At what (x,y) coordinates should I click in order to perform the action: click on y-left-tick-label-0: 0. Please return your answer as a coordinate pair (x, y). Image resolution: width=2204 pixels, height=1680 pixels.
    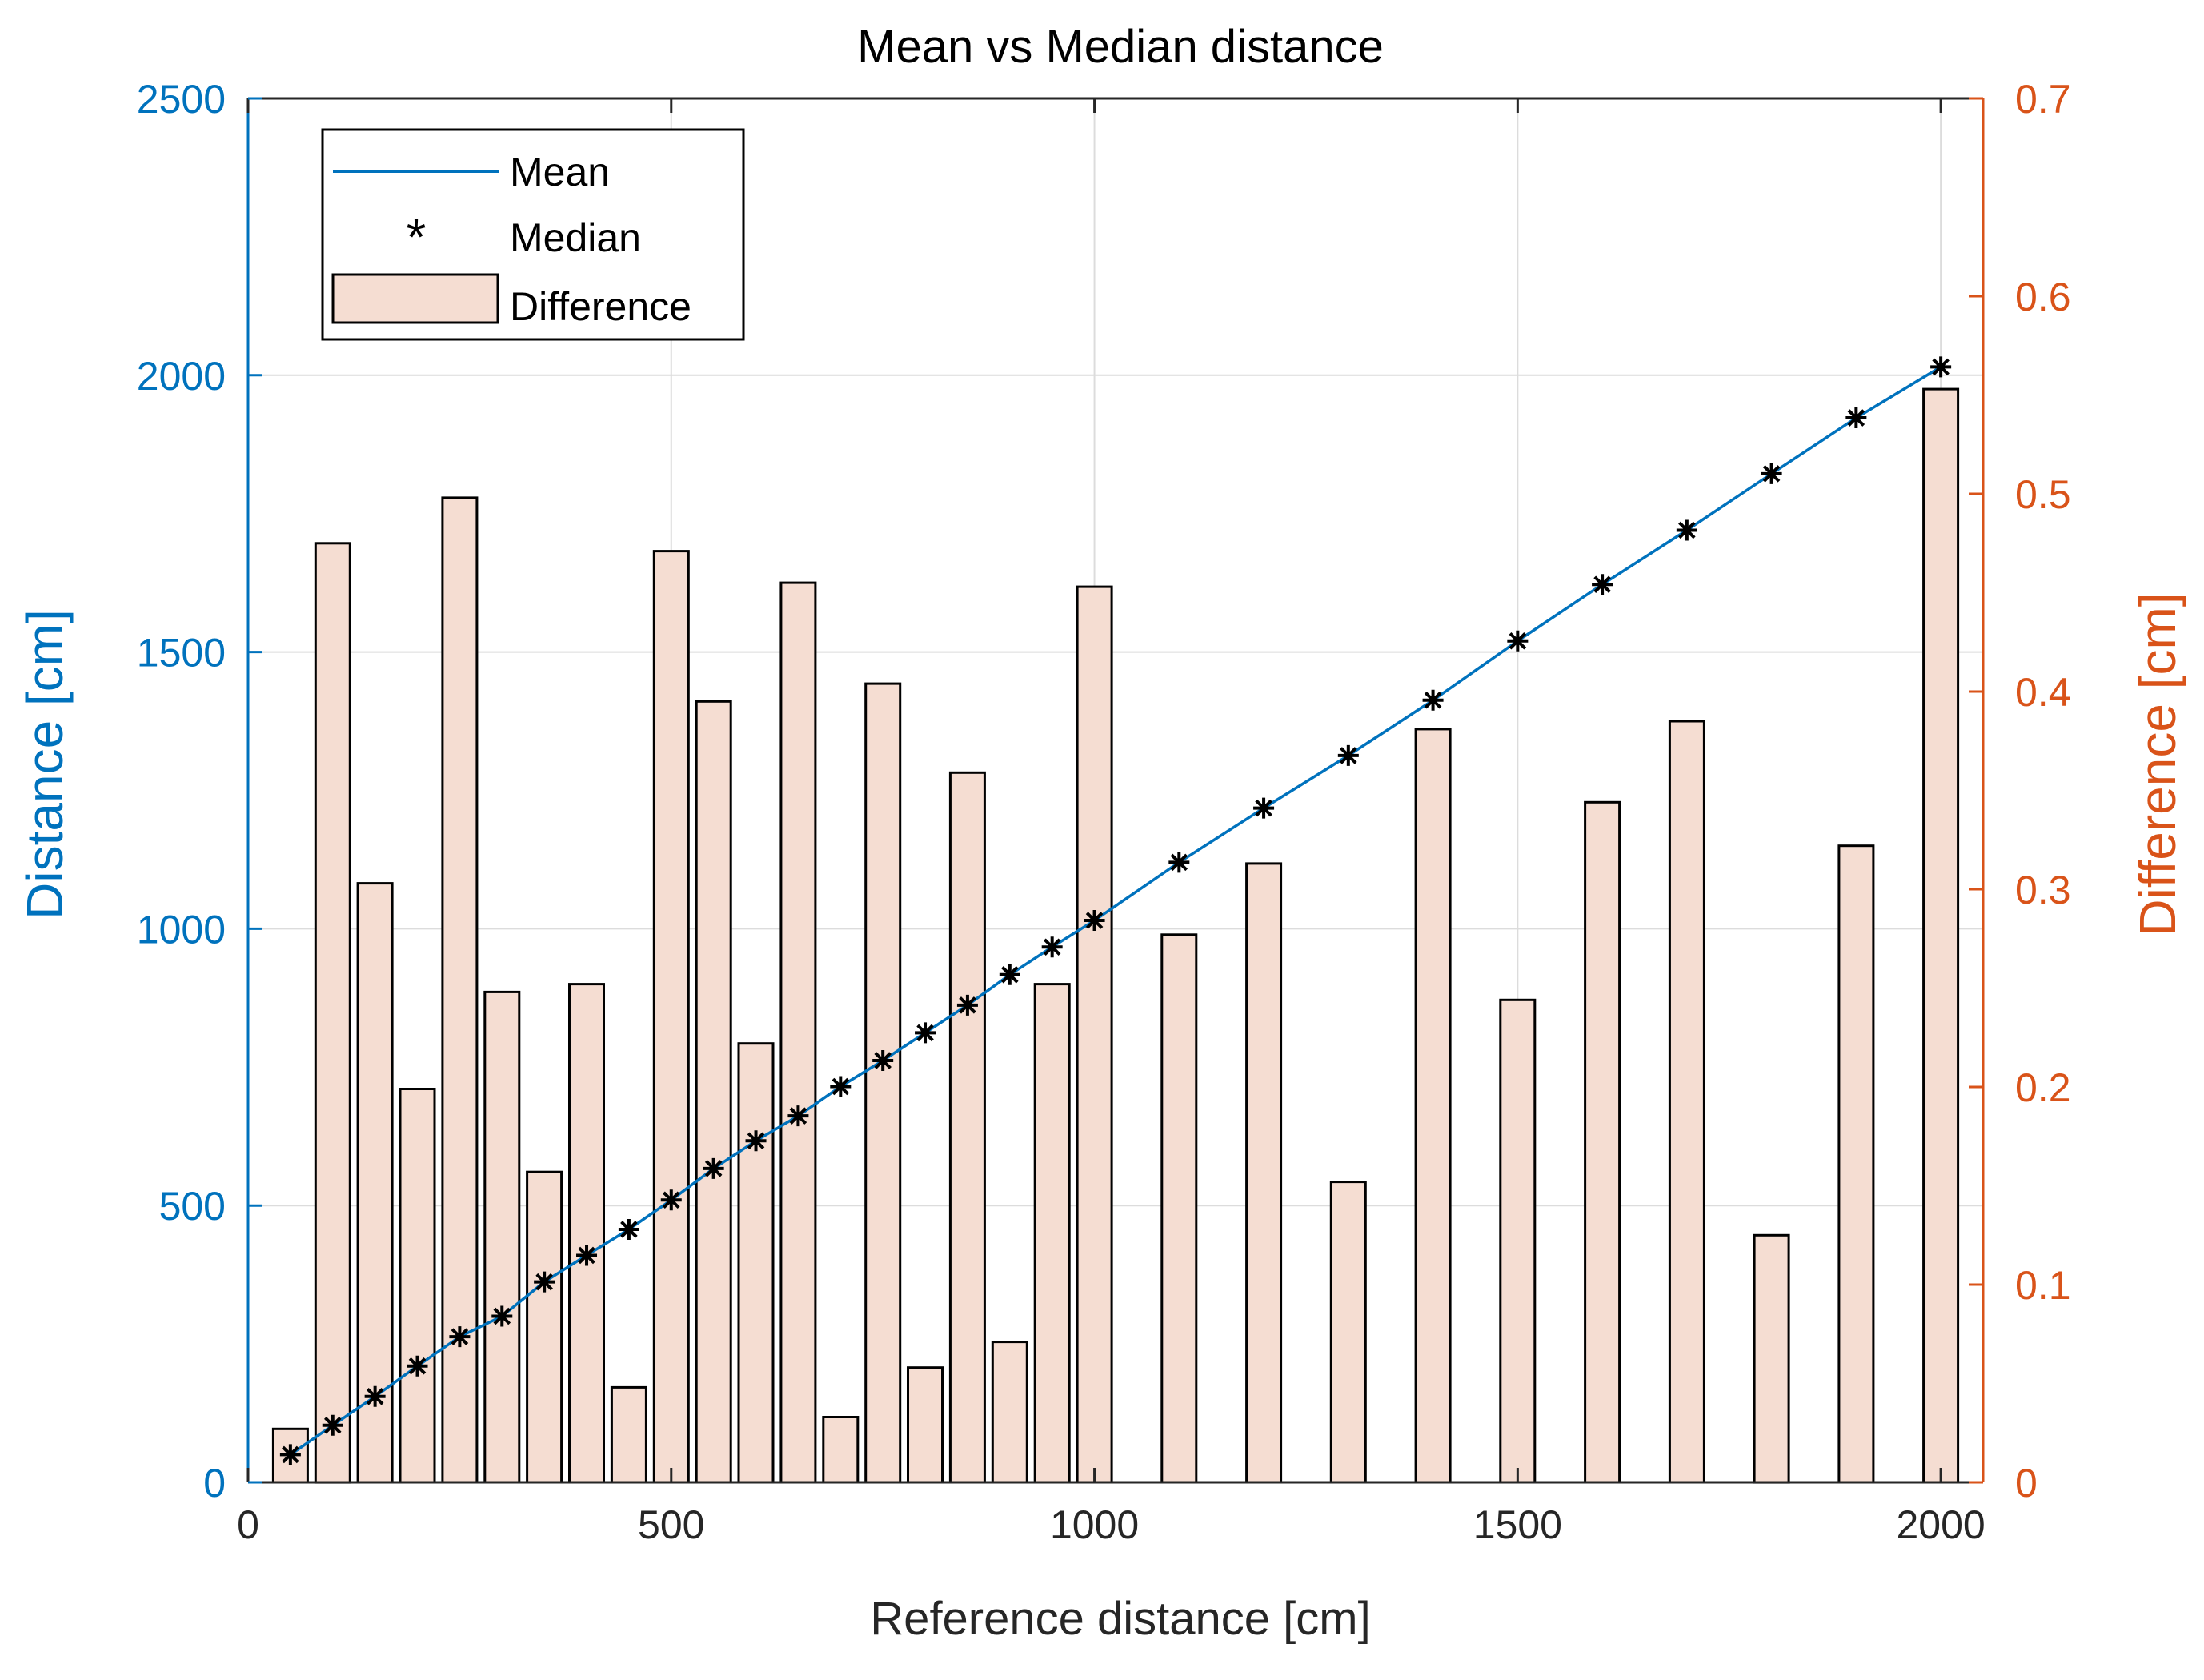
    Looking at the image, I should click on (214, 1483).